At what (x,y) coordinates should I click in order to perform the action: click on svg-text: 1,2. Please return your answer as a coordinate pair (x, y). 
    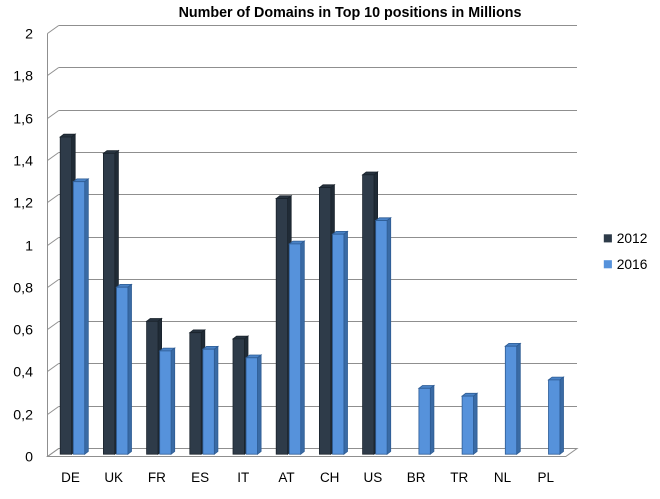
    Looking at the image, I should click on (23, 204).